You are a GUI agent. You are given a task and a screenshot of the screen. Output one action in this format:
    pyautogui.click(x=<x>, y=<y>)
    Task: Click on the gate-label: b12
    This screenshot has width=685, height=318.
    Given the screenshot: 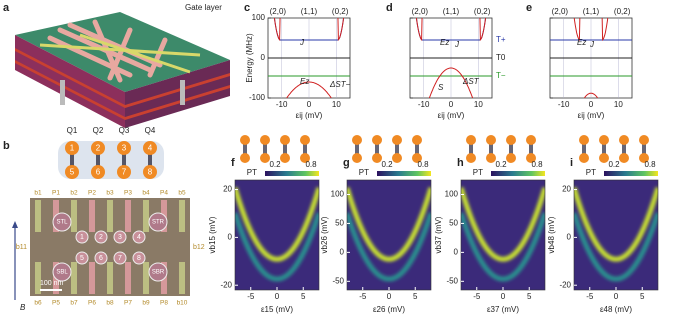 What is the action you would take?
    pyautogui.click(x=199, y=247)
    